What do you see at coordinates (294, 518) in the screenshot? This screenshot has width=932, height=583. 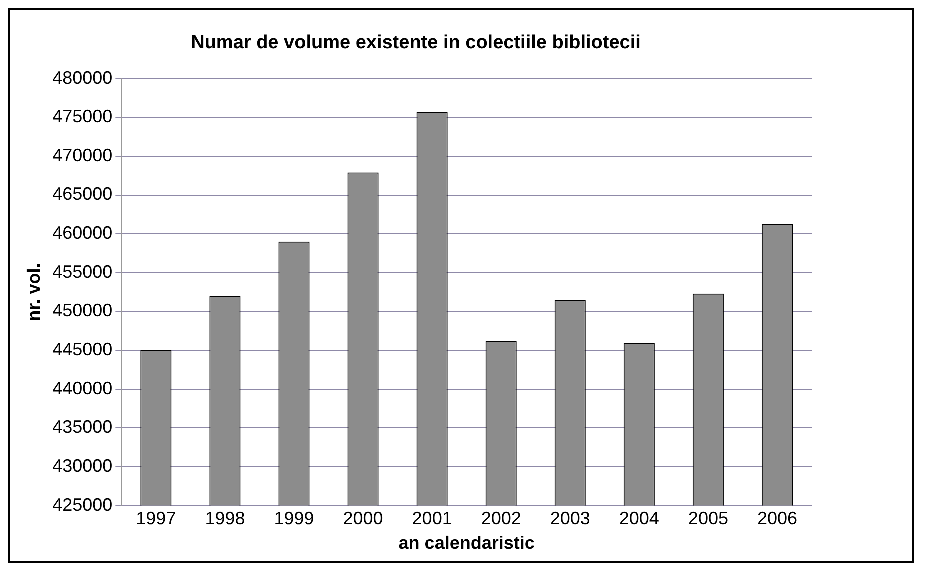 I see `x-tick-label: 1999` at bounding box center [294, 518].